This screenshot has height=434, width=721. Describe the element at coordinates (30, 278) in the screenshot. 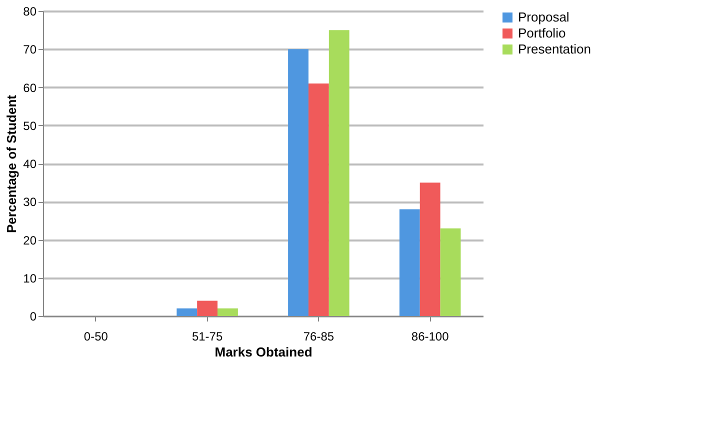

I see `y-tick-label: 10` at that location.